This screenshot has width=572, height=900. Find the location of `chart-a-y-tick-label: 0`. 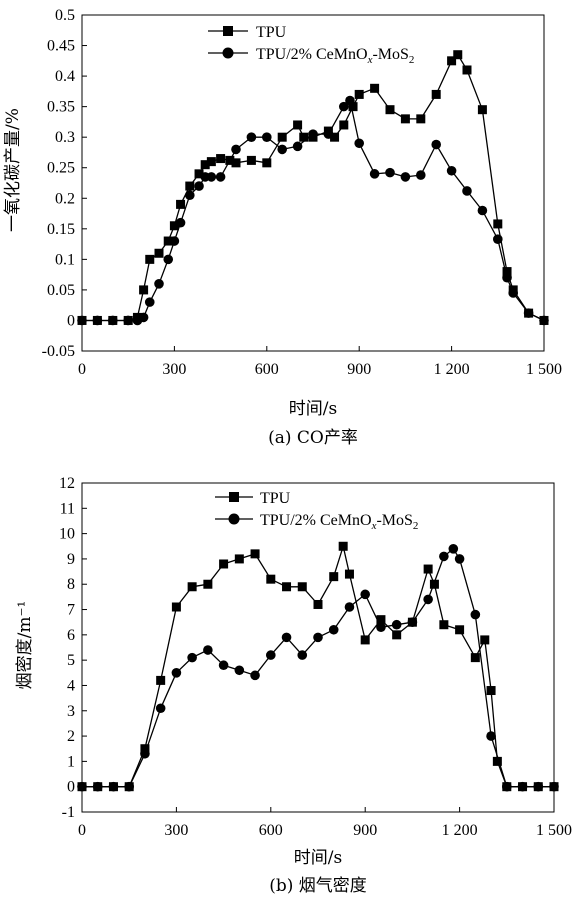

chart-a-y-tick-label: 0 is located at coordinates (71, 320).